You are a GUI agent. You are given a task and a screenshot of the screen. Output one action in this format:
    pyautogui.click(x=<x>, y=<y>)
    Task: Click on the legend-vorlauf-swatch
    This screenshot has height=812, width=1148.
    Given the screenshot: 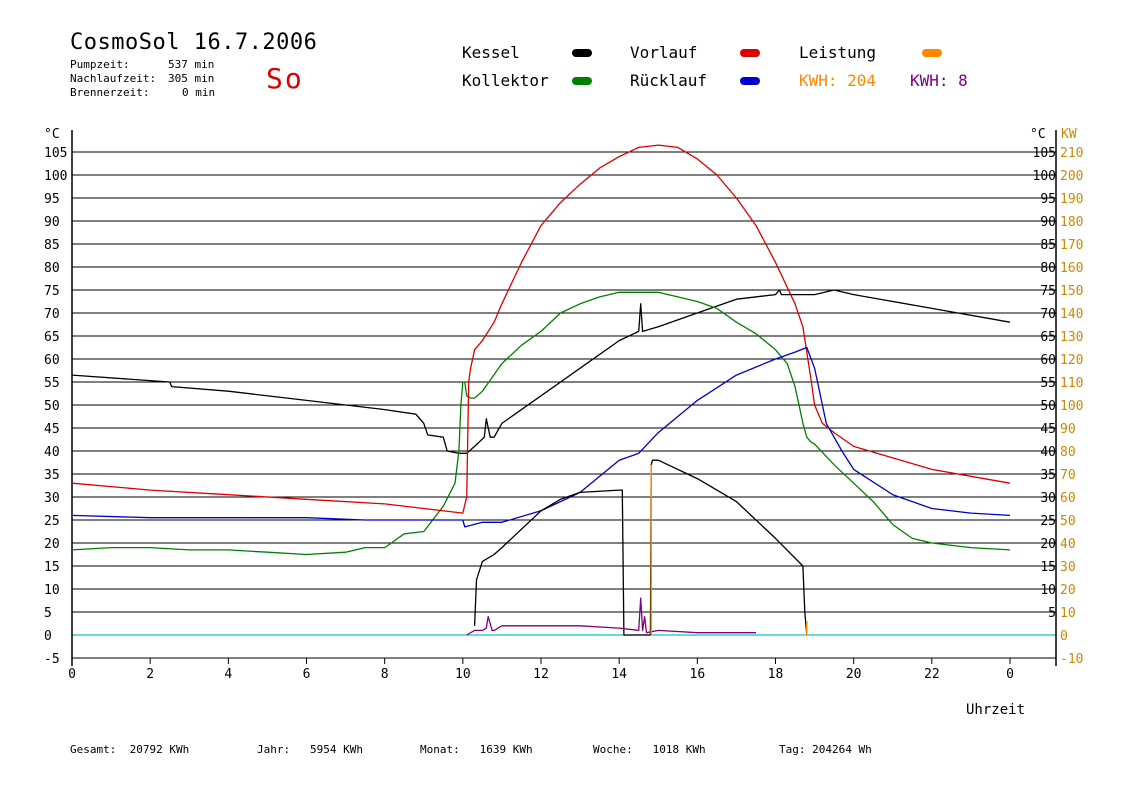 What is the action you would take?
    pyautogui.click(x=750, y=53)
    